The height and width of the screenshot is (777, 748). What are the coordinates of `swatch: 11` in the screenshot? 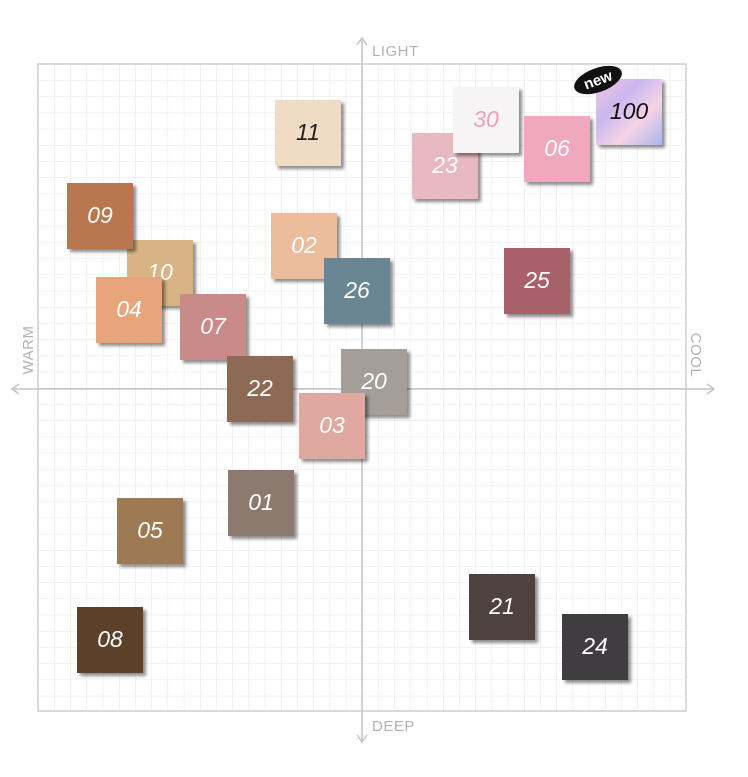 It's located at (308, 133).